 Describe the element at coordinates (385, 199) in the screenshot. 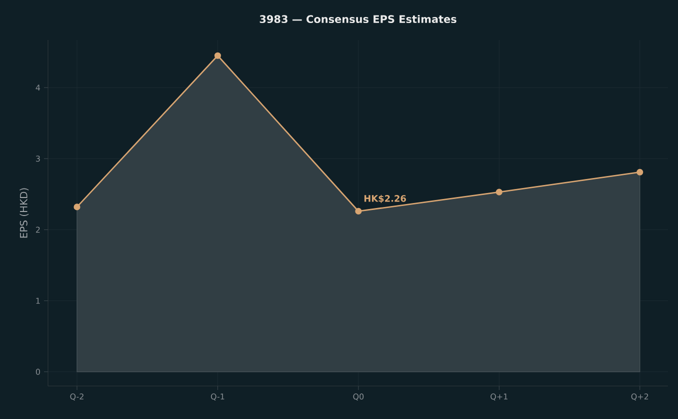

I see `annotation: HK$2.26` at that location.